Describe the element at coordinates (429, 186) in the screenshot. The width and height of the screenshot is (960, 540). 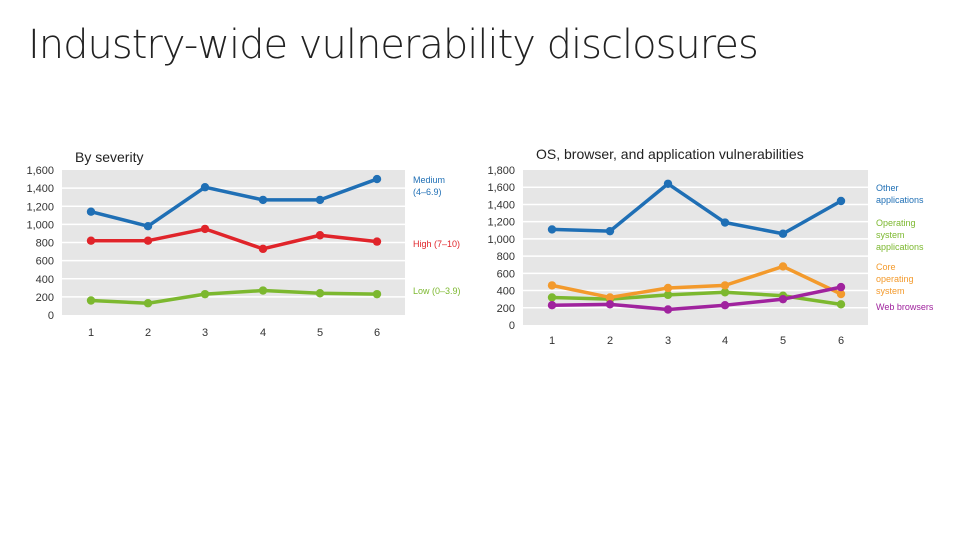
I see `series-label: Medium (4–6.9)` at that location.